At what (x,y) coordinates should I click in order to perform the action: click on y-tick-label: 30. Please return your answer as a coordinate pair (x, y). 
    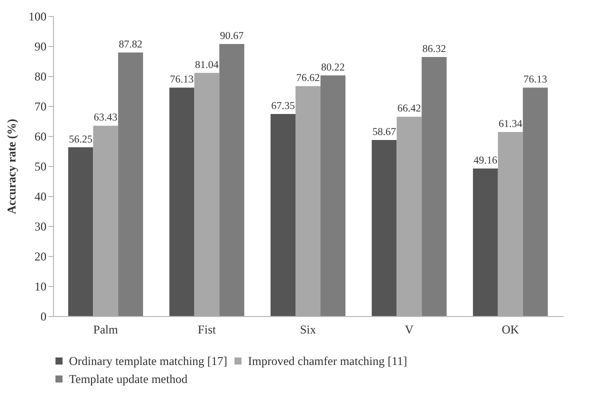
    Looking at the image, I should click on (40, 227).